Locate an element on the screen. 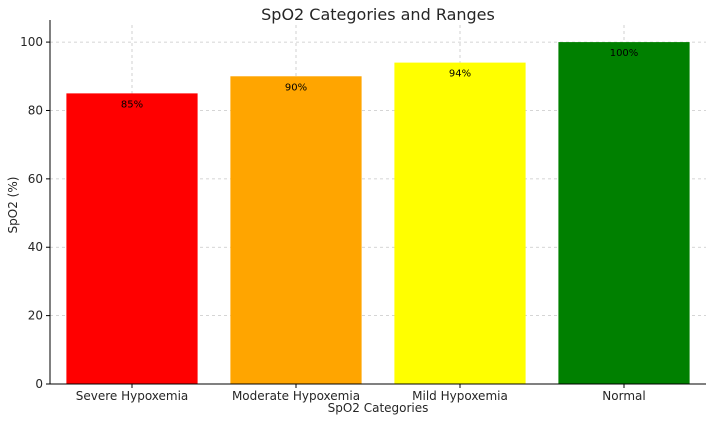  bar-value-label: 94% is located at coordinates (460, 74).